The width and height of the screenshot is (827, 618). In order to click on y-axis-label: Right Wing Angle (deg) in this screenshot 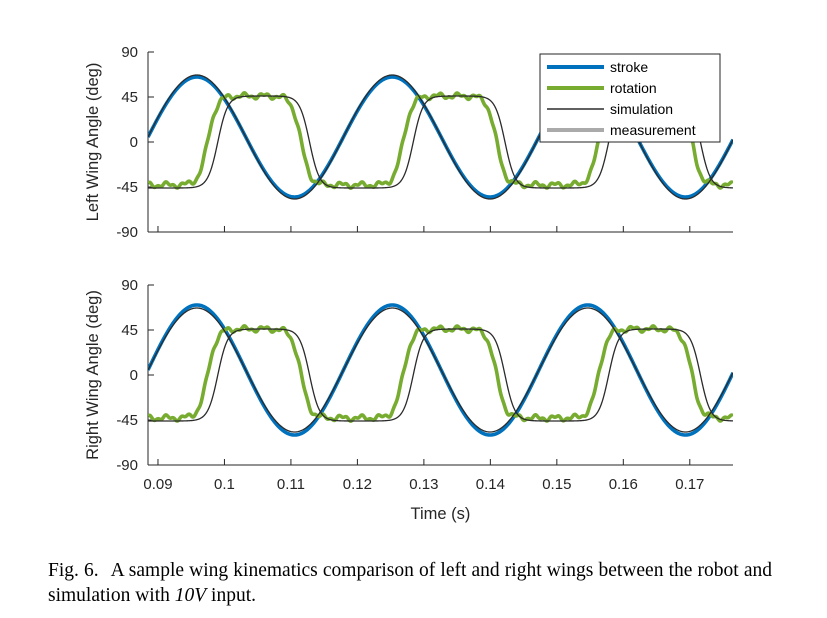, I will do `click(93, 375)`.